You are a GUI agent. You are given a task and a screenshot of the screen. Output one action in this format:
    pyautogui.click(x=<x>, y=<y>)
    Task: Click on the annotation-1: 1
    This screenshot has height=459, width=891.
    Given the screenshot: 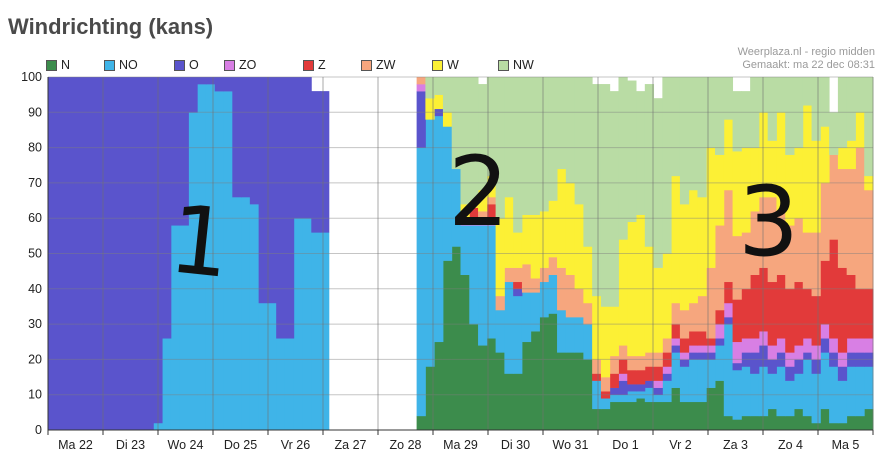 What is the action you would take?
    pyautogui.click(x=200, y=242)
    